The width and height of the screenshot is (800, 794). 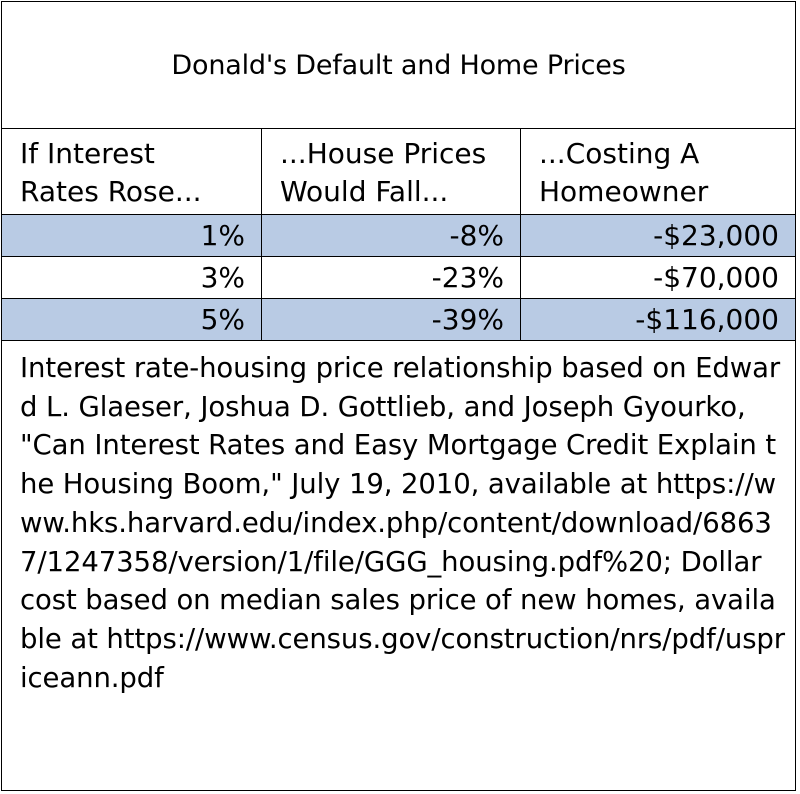 What do you see at coordinates (391, 277) in the screenshot?
I see `cell-price-fall: -23%` at bounding box center [391, 277].